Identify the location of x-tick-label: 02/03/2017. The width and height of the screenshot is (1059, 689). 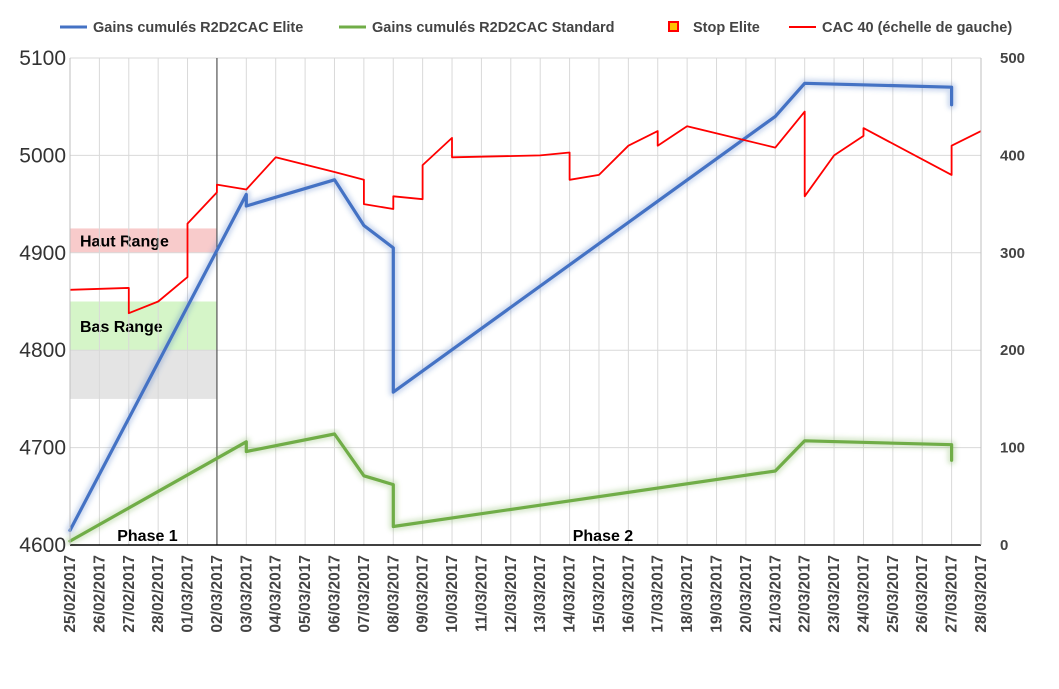
(217, 594).